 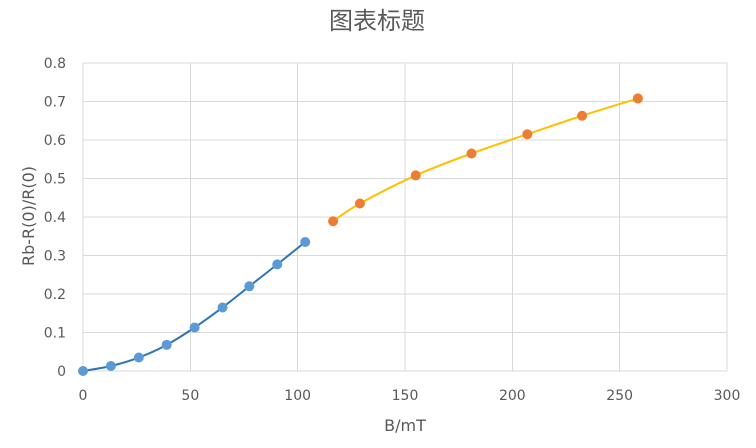 What do you see at coordinates (297, 396) in the screenshot?
I see `x-tick-label: 100` at bounding box center [297, 396].